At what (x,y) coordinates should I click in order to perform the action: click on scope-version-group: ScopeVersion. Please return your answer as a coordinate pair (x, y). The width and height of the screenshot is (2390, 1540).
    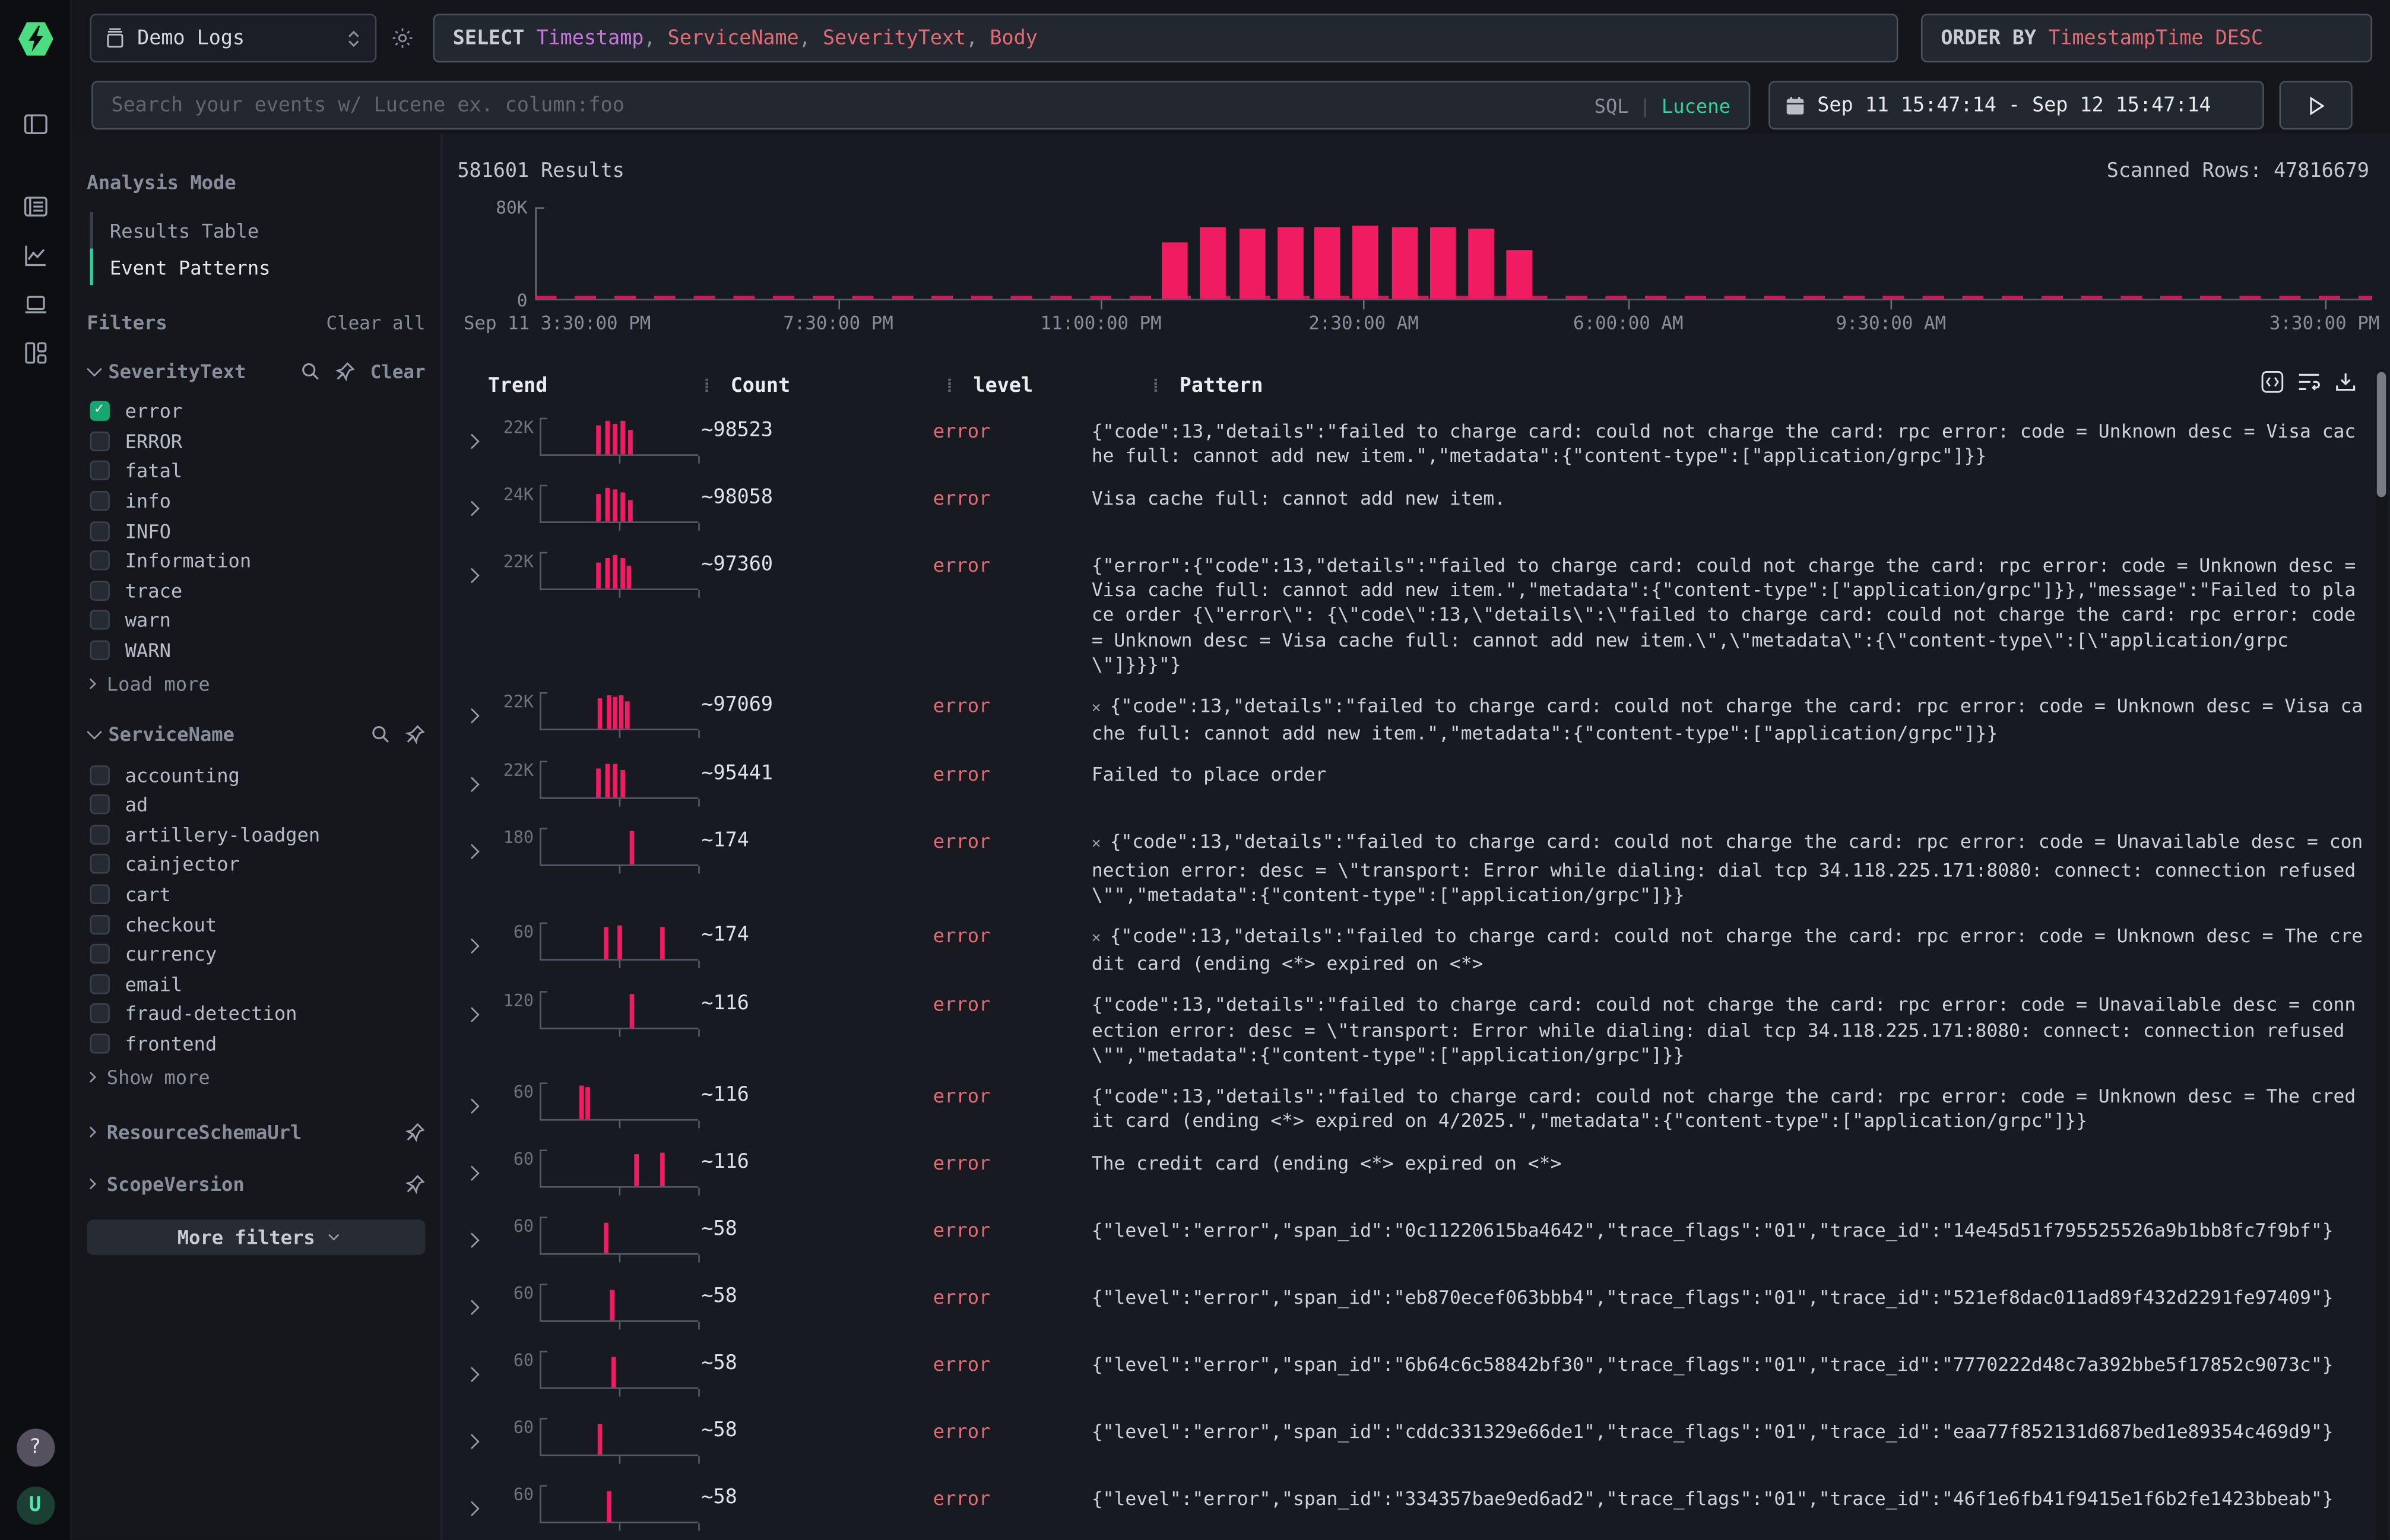
    Looking at the image, I should click on (255, 1184).